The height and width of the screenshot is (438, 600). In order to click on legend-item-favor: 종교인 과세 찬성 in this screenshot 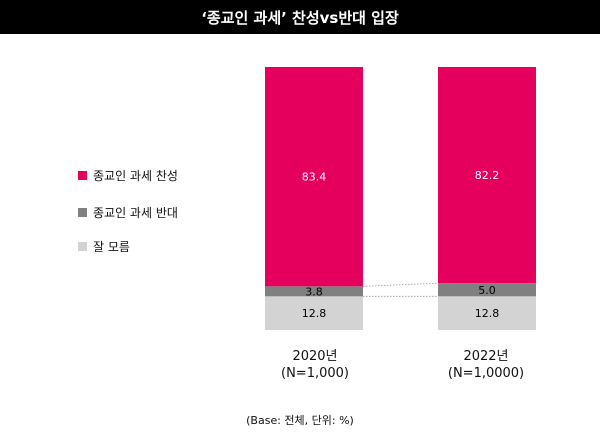, I will do `click(128, 175)`.